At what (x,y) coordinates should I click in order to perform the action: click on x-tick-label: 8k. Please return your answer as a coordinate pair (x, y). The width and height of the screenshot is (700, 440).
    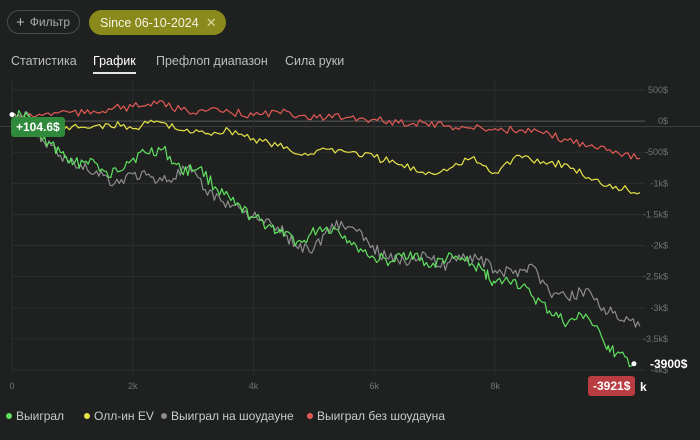
    Looking at the image, I should click on (495, 386).